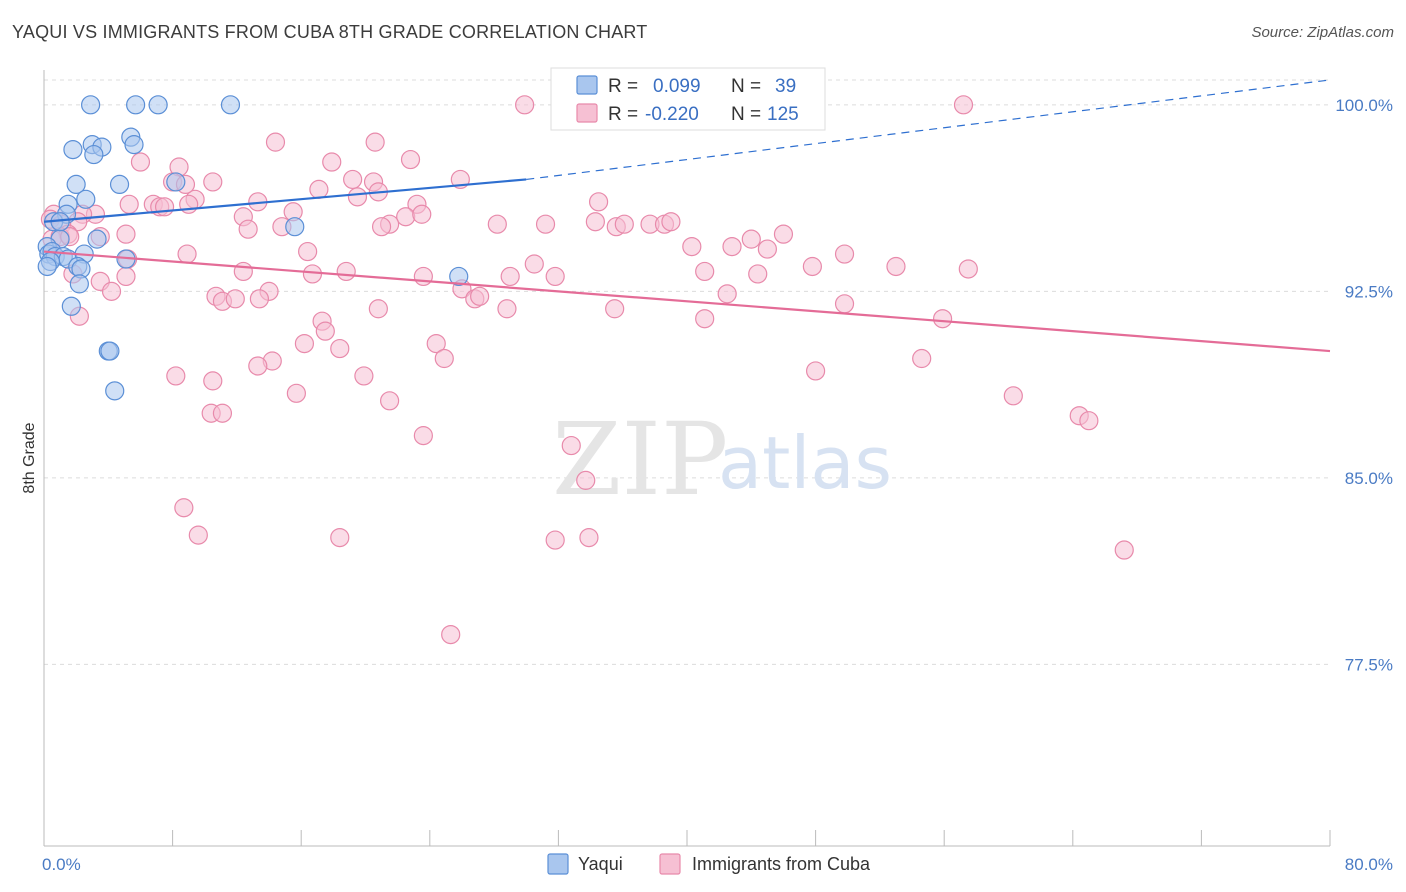 The image size is (1406, 892). Describe the element at coordinates (558, 864) in the screenshot. I see `legend-yaqui-swatch` at that location.